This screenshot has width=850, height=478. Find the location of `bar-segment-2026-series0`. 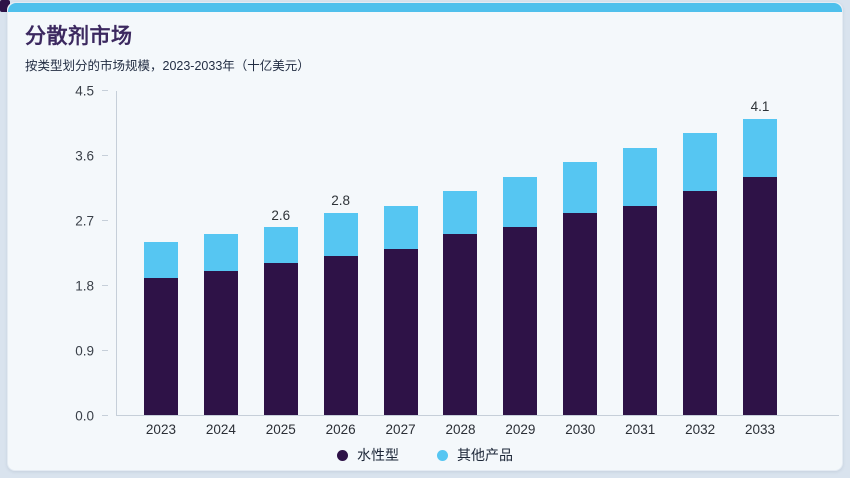

bar-segment-2026-series0 is located at coordinates (340, 335).